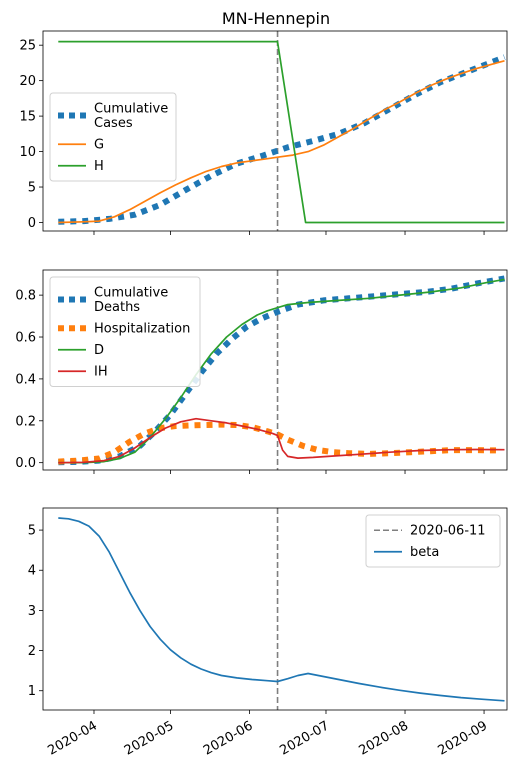 The height and width of the screenshot is (772, 516). What do you see at coordinates (32, 223) in the screenshot?
I see `y-tick-label: 0` at bounding box center [32, 223].